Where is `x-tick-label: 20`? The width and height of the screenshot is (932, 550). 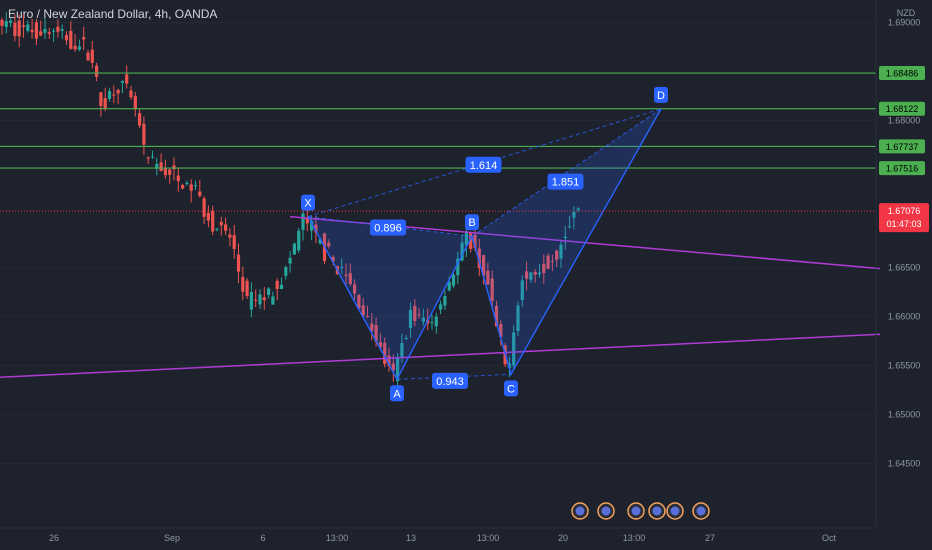
x-tick-label: 20 is located at coordinates (563, 538).